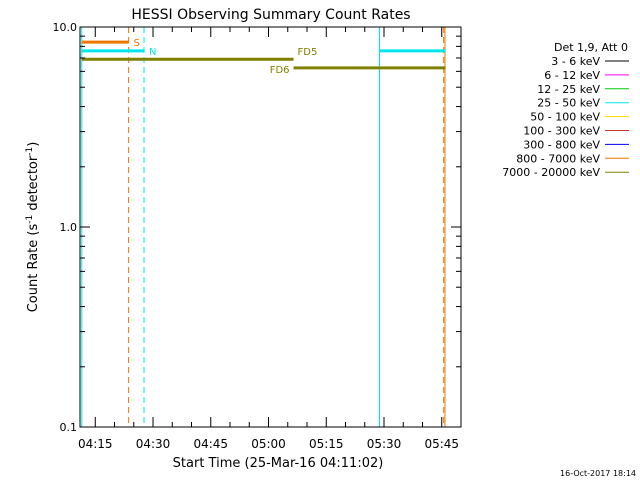 The height and width of the screenshot is (480, 640). Describe the element at coordinates (69, 227) in the screenshot. I see `y-tick-label: 1.0` at that location.